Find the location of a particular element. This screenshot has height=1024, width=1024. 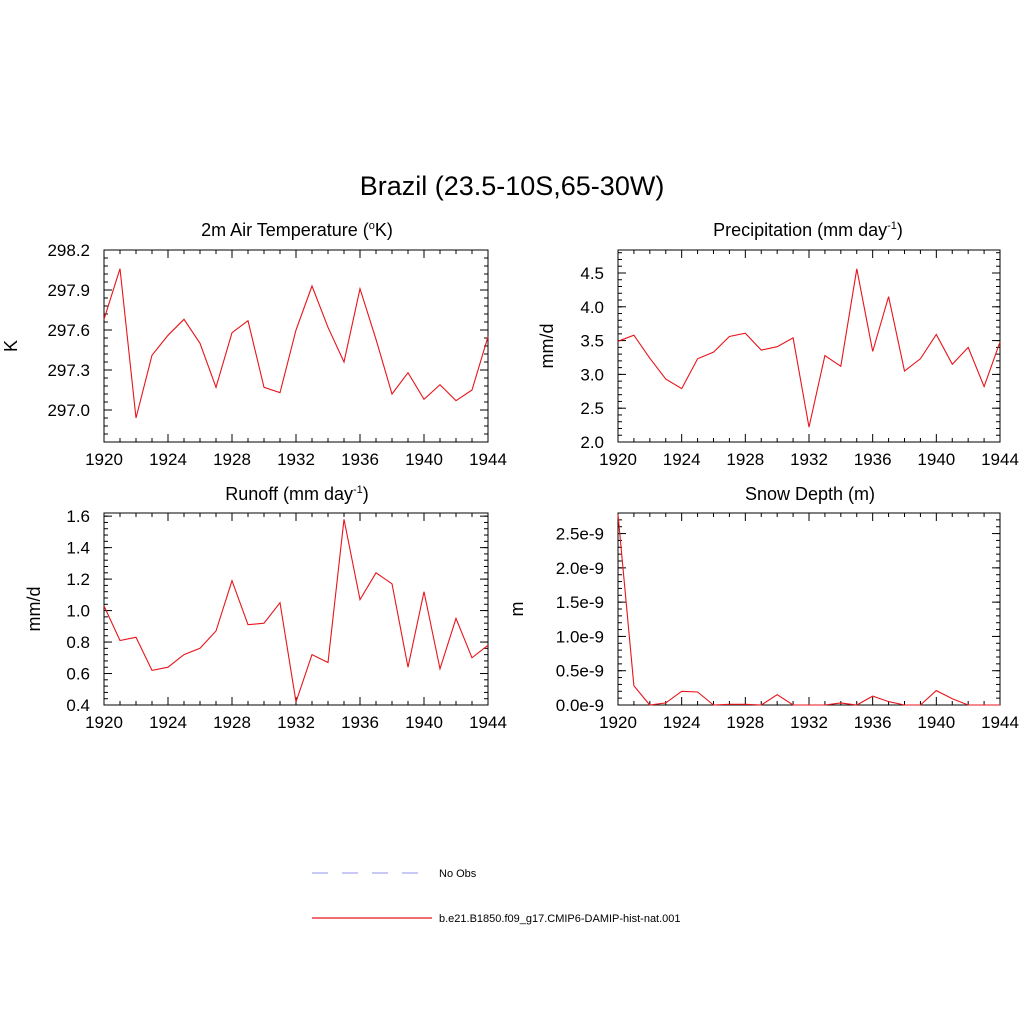

legend-obs-label: No Obs is located at coordinates (458, 874).